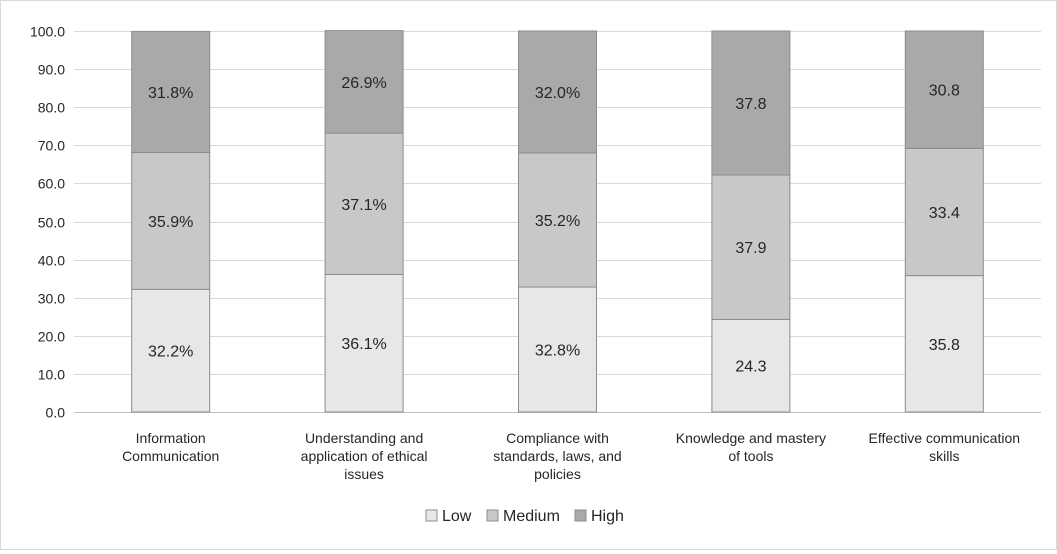 This screenshot has width=1057, height=554. I want to click on y-tick-label: 60.0, so click(51, 184).